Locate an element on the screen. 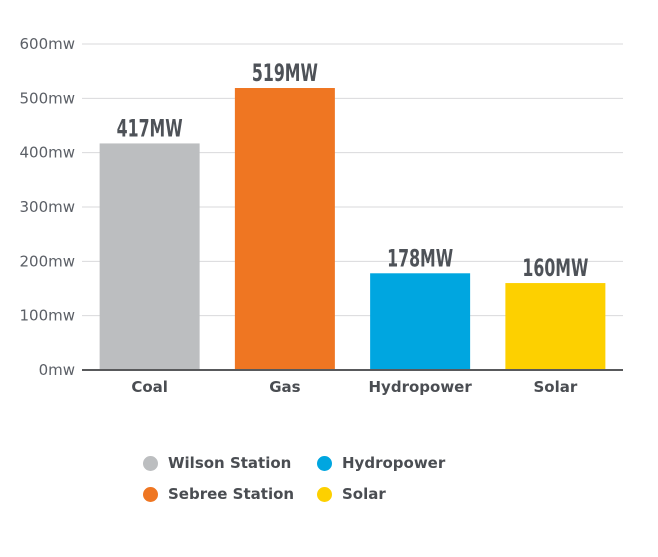  legend-item-solar: Solar is located at coordinates (351, 494).